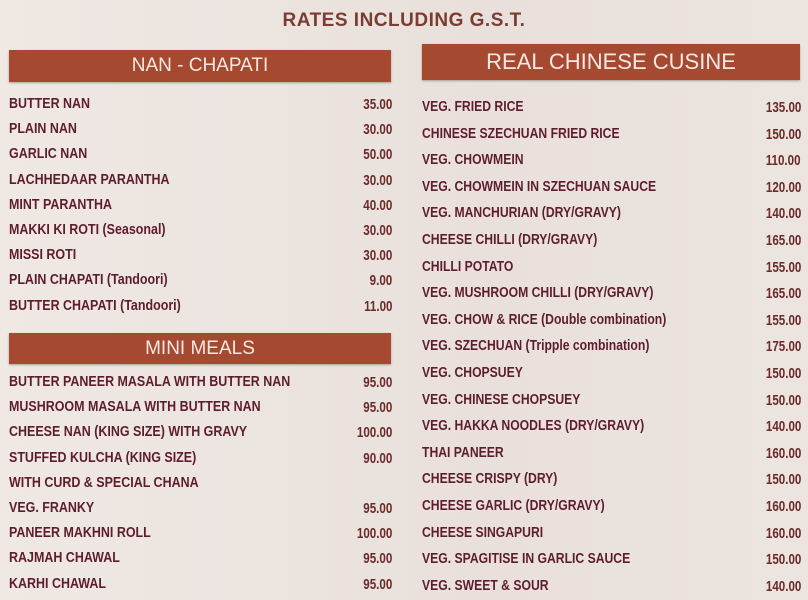 Image resolution: width=808 pixels, height=600 pixels. Describe the element at coordinates (539, 186) in the screenshot. I see `item-name: VEG. CHOWMEIN IN SZECHUAN SAUCE` at that location.